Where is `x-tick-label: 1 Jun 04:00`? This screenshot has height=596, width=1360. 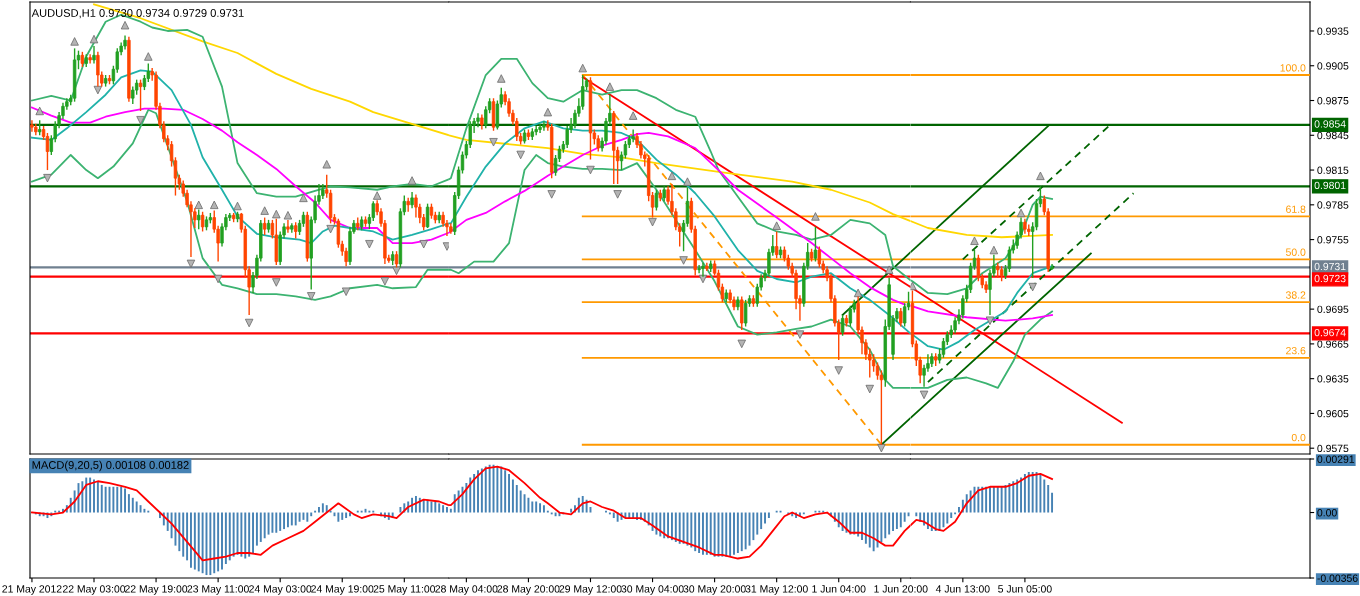 x-tick-label: 1 Jun 04:00 is located at coordinates (839, 589).